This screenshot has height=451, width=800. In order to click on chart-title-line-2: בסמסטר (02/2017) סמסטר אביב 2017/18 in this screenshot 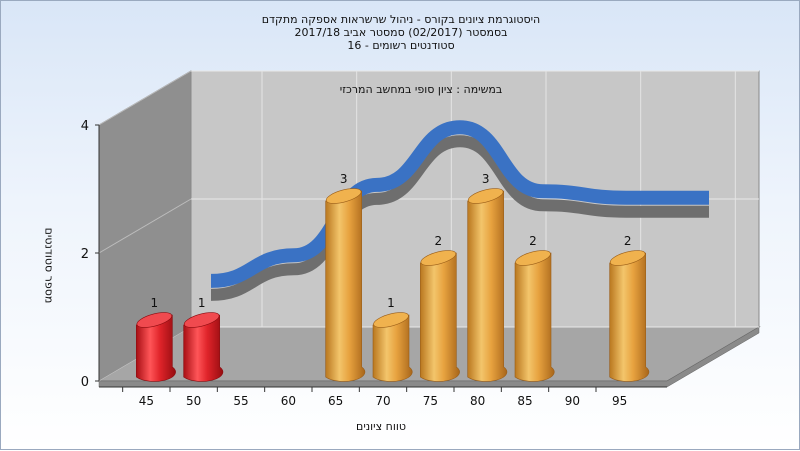, I will do `click(401, 32)`.